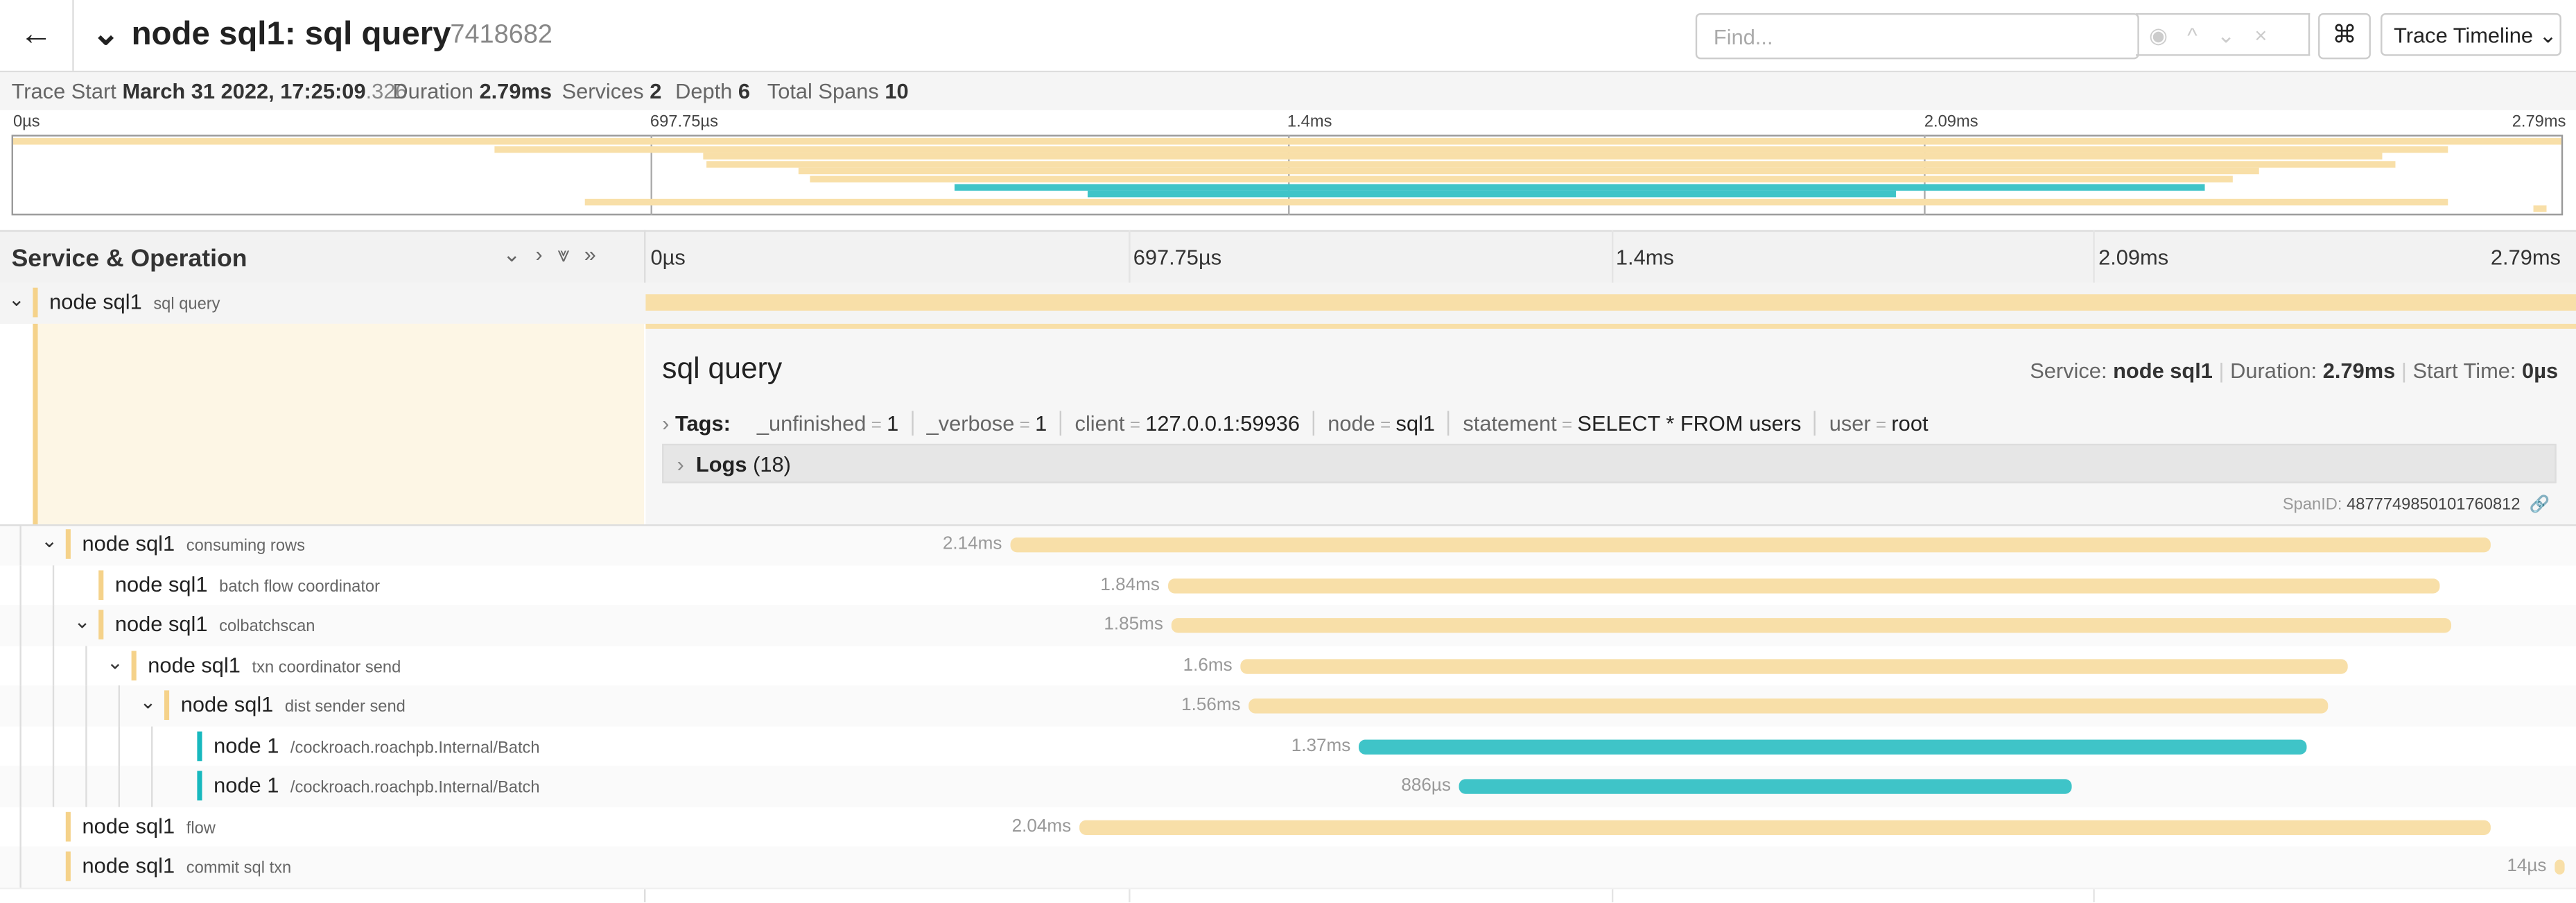  I want to click on label: Duration, so click(432, 91).